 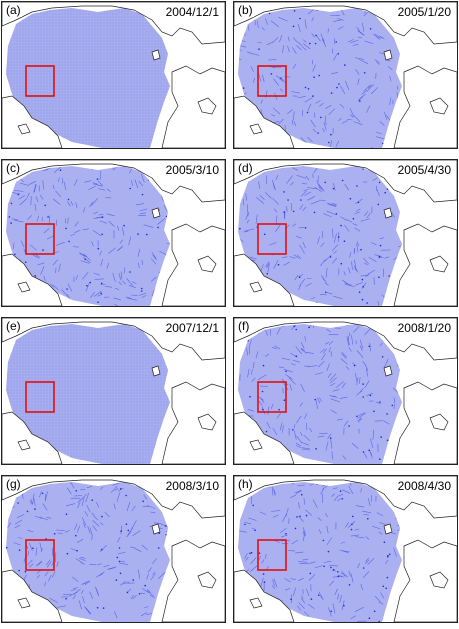 I want to click on map-h, so click(x=345, y=549).